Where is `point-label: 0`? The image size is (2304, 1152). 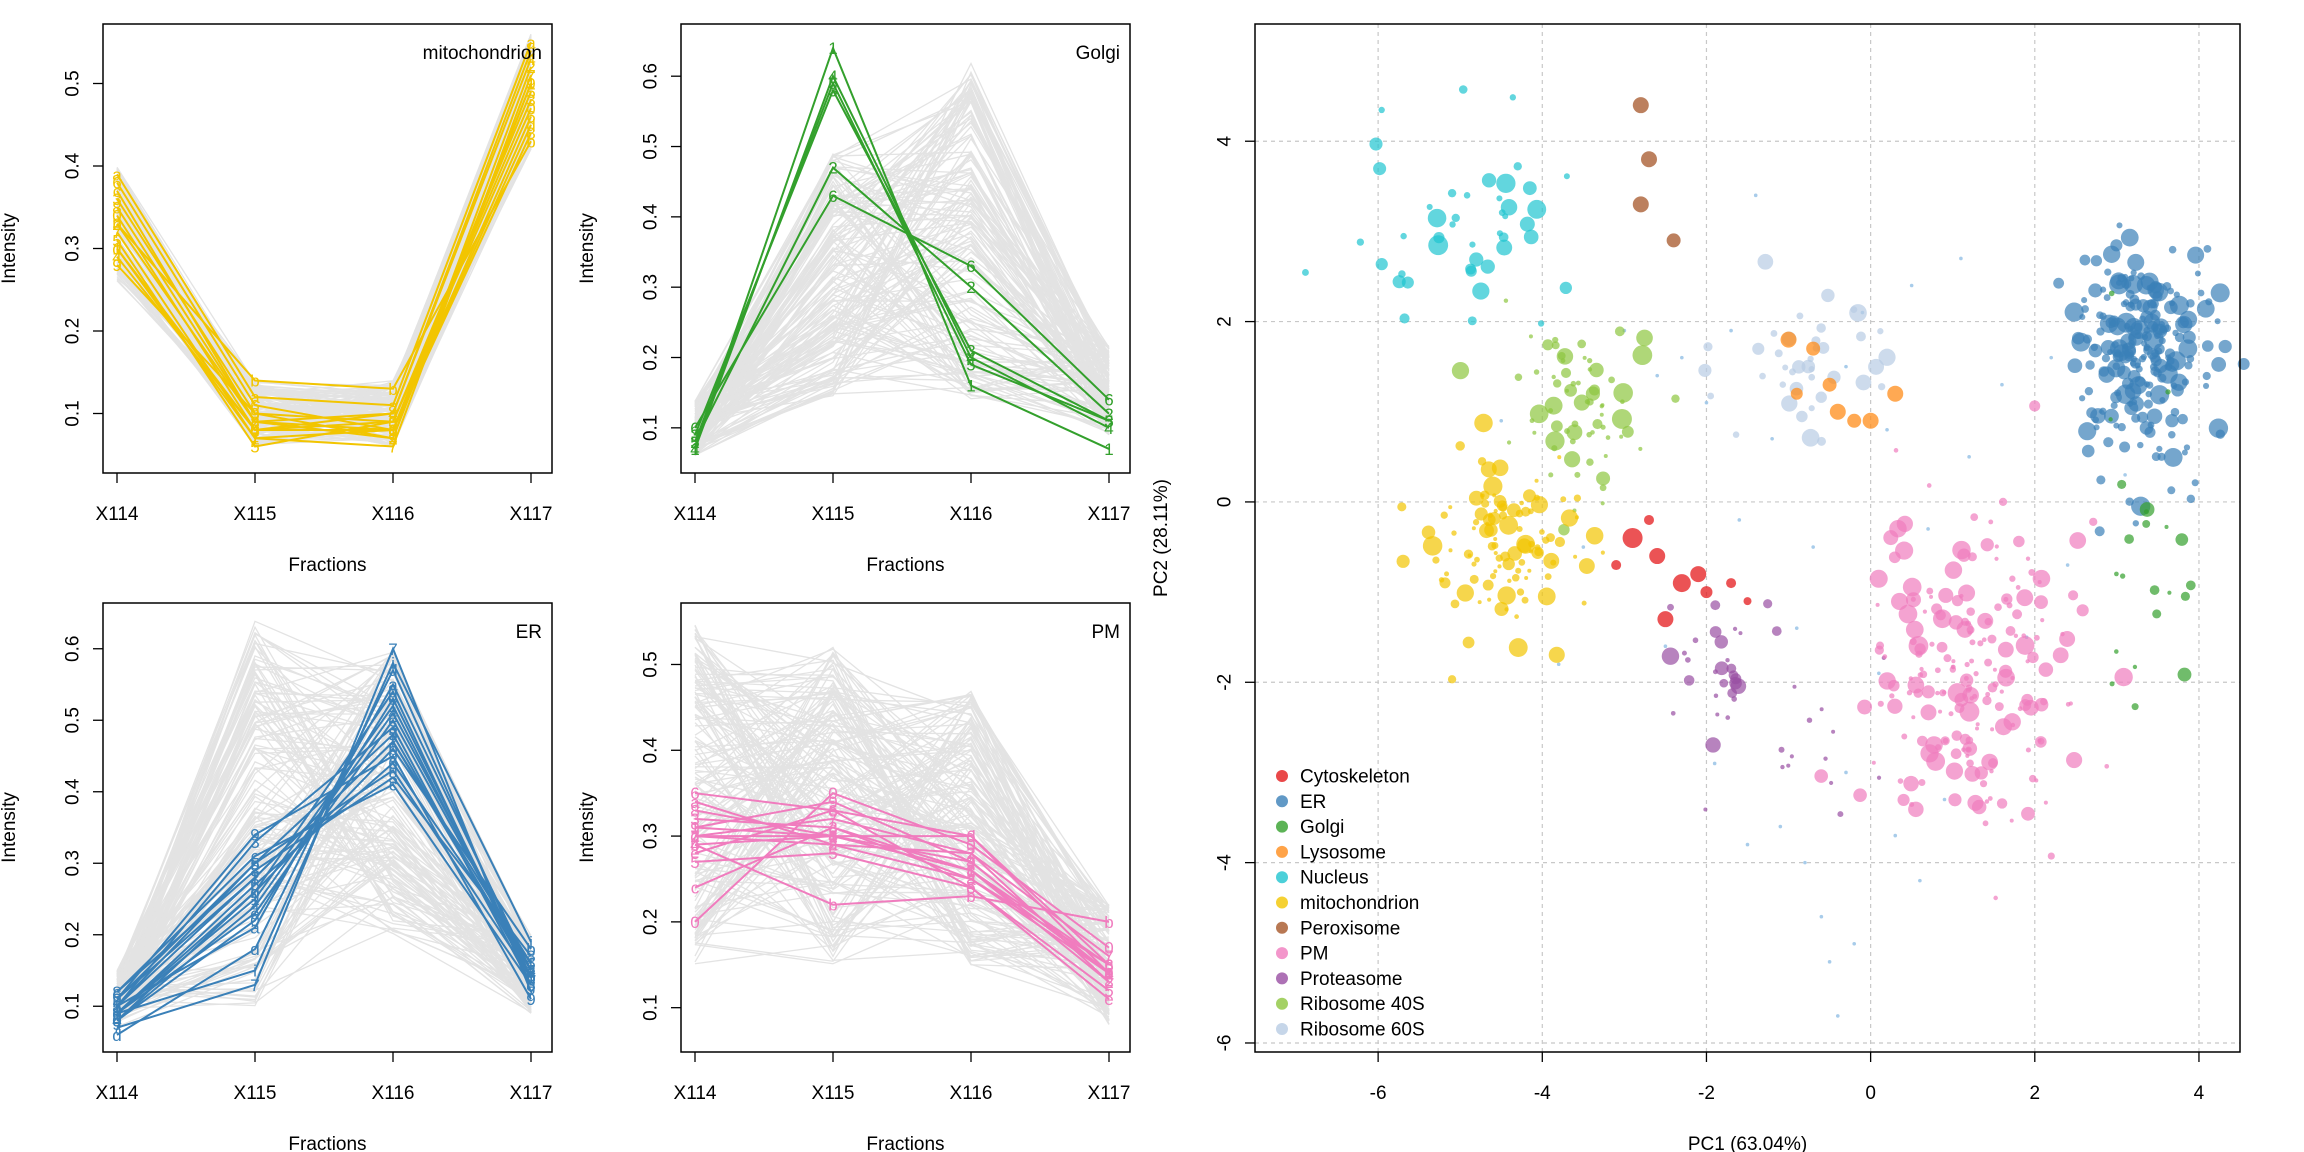
point-label: 0 is located at coordinates (530, 108).